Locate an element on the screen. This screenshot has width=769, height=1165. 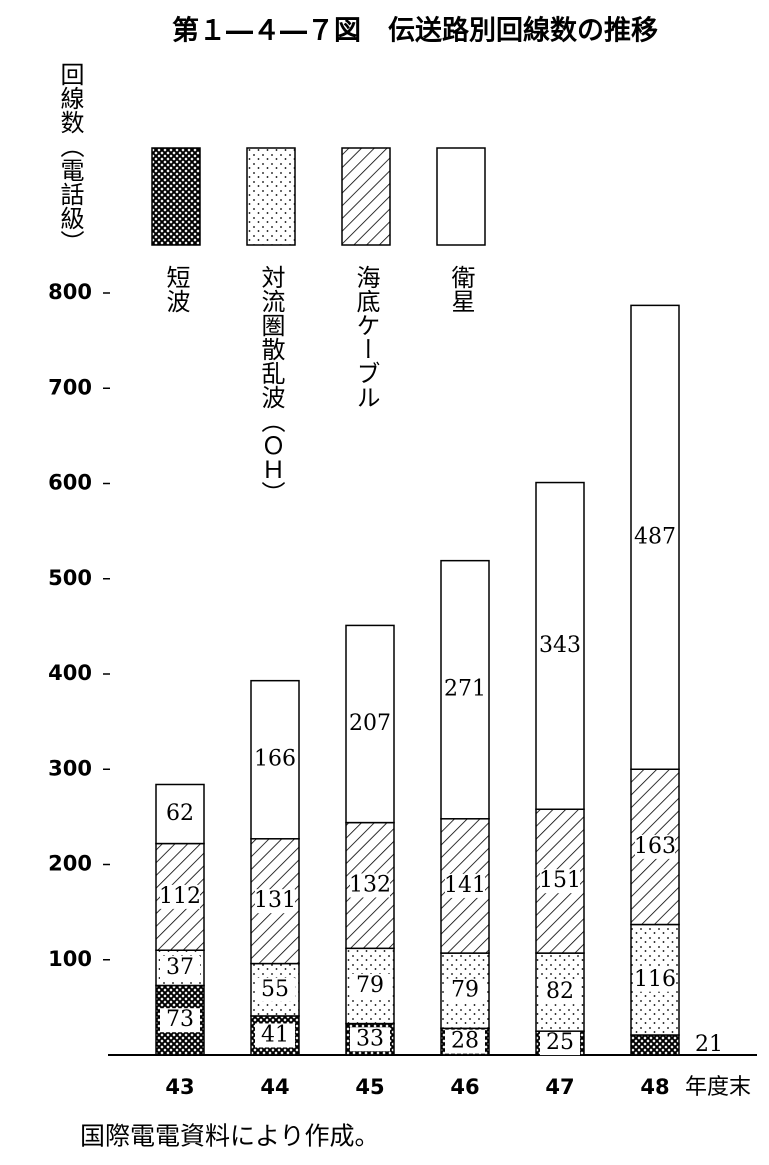
y-tick-label: 800 is located at coordinates (70, 292).